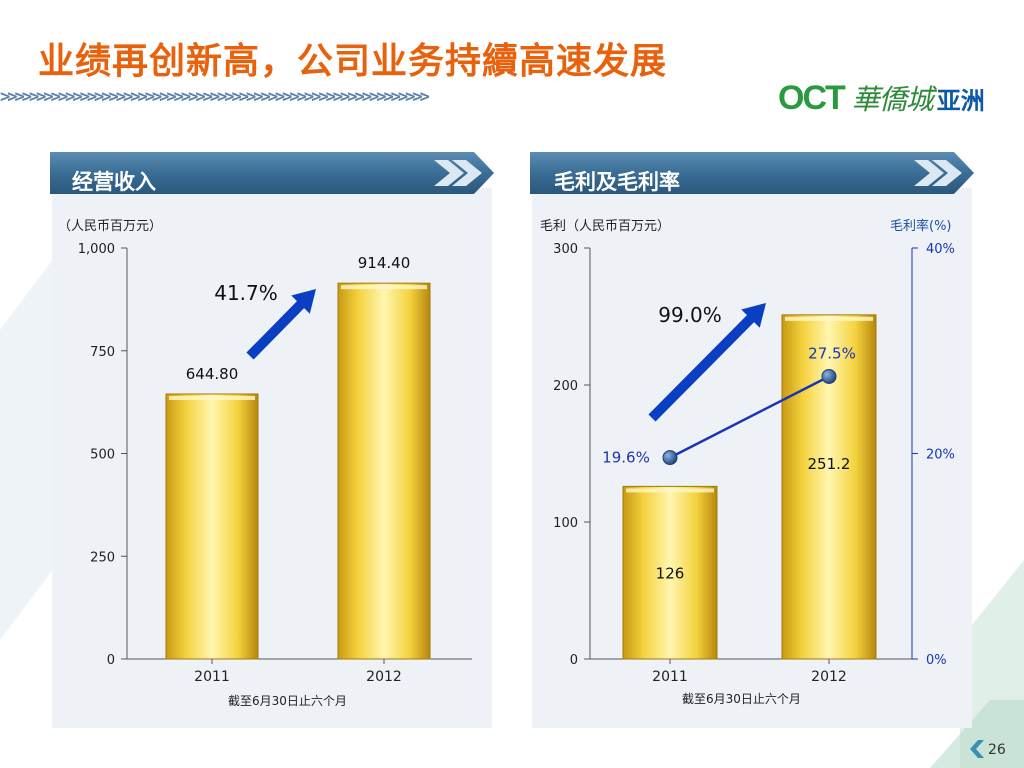  I want to click on data-label: 644.80, so click(212, 374).